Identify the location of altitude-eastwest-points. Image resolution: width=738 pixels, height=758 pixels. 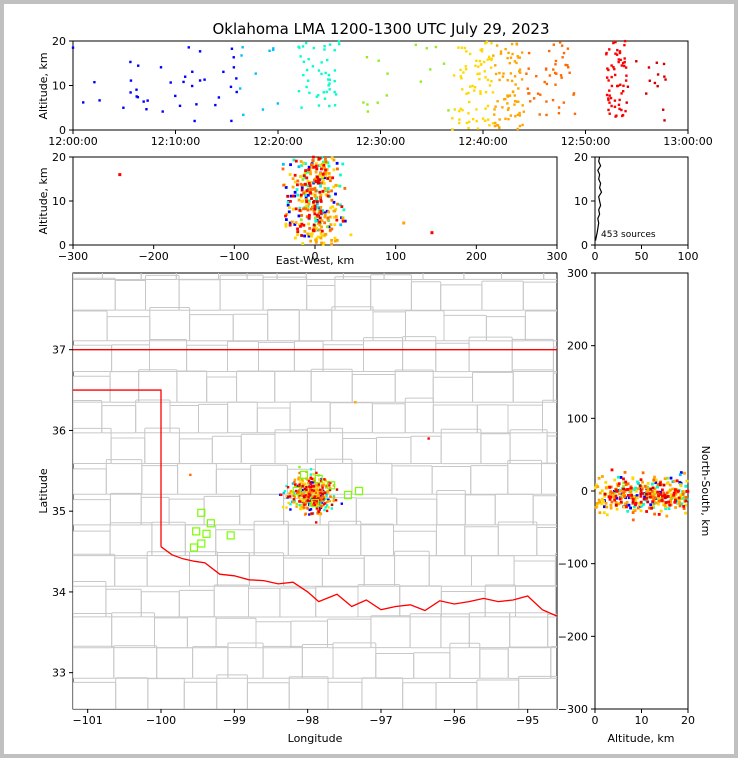
(276, 200).